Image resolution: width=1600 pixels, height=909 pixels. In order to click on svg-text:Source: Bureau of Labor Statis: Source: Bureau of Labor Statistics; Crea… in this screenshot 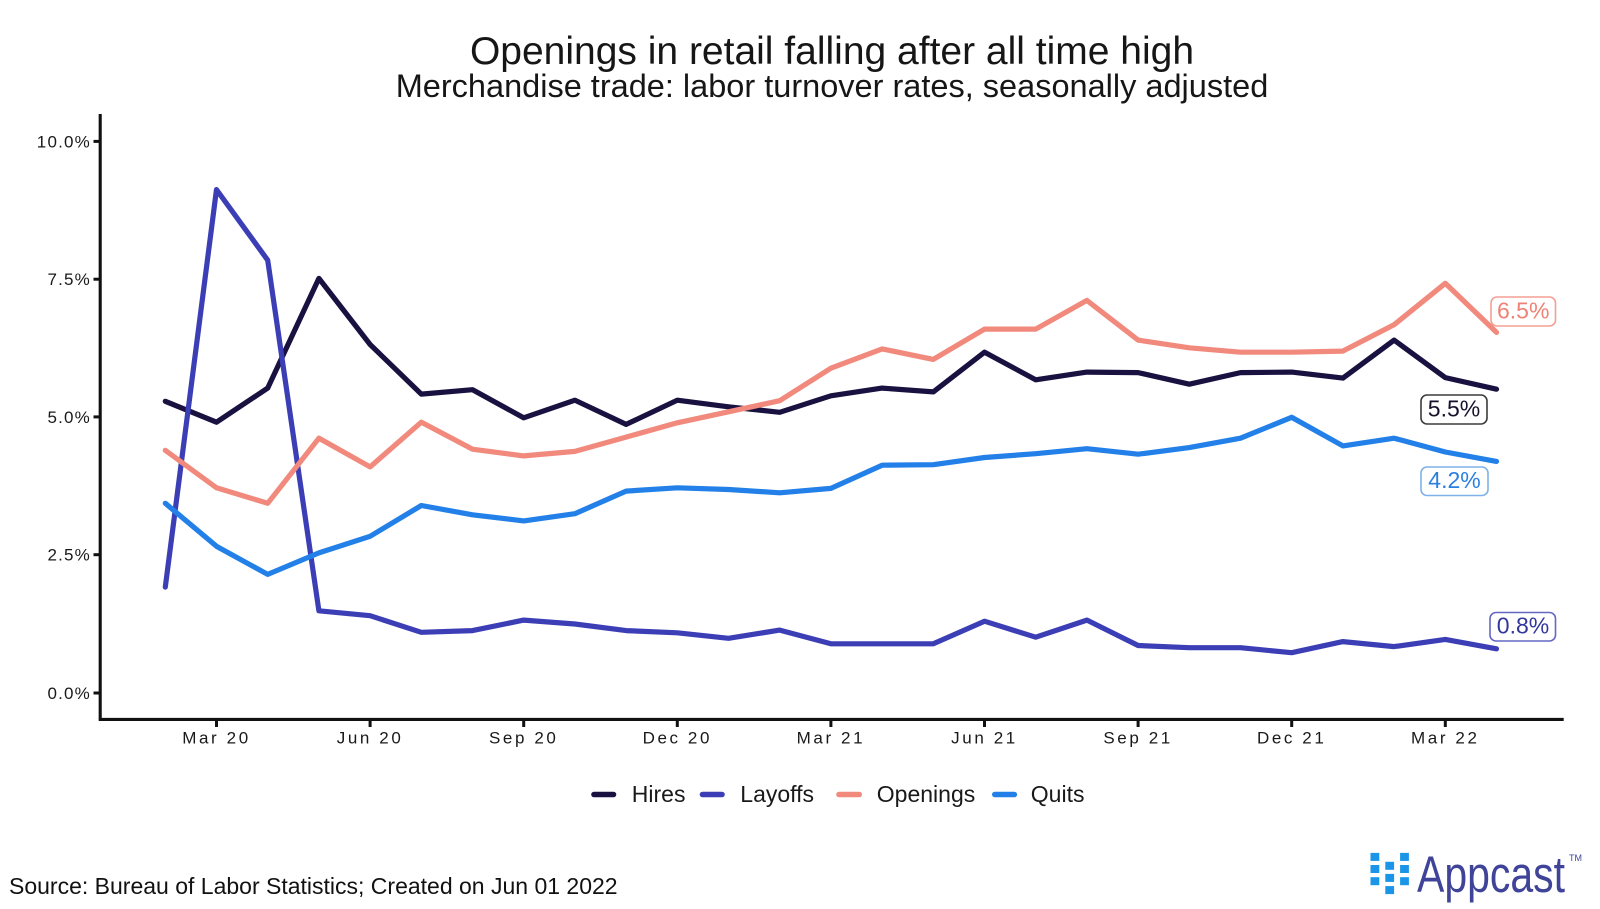, I will do `click(313, 886)`.